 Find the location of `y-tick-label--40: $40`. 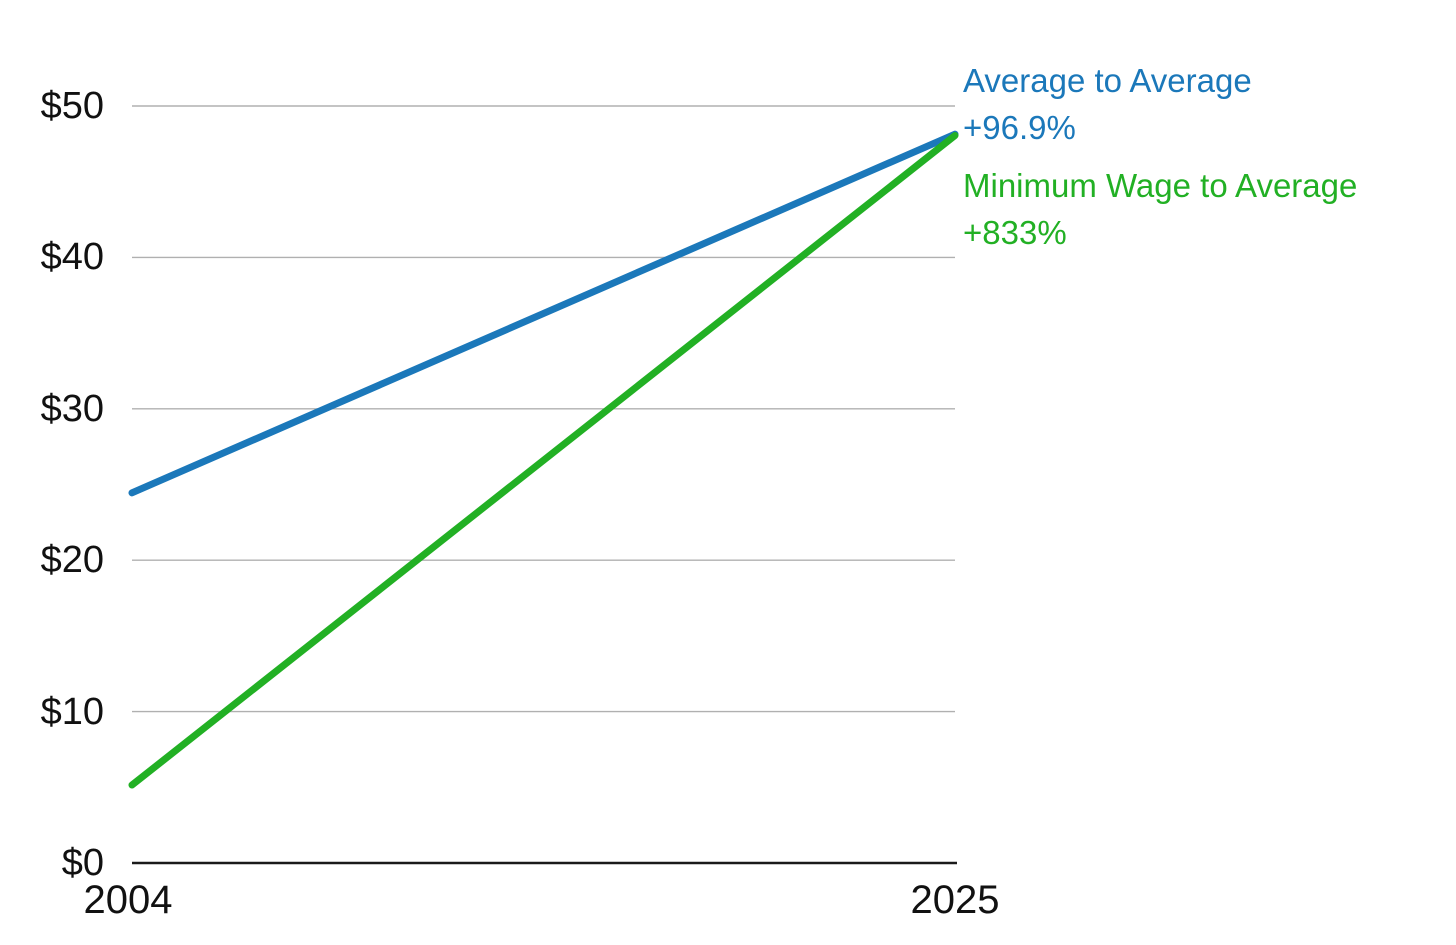

y-tick-label--40: $40 is located at coordinates (72, 257).